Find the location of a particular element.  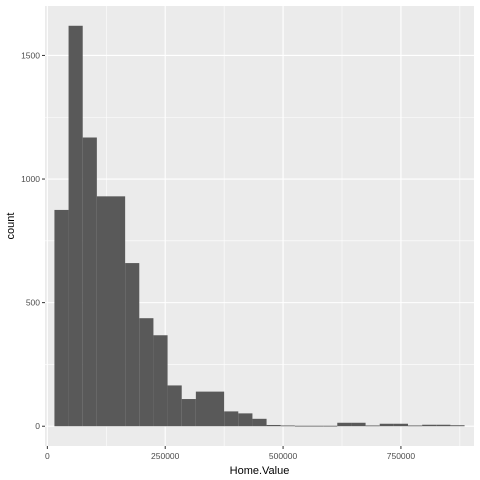

y-axis: 0 500 1000 1500 is located at coordinates (33, 240).